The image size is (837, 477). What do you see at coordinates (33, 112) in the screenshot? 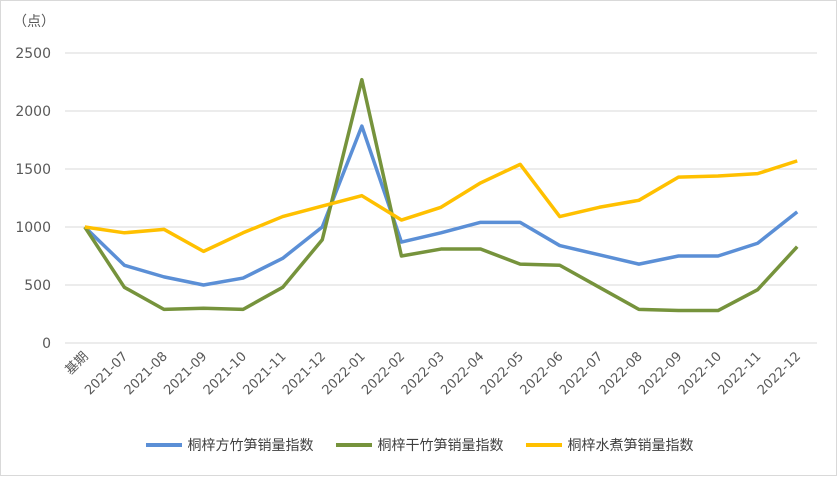
I see `y-tick-label: 2000` at bounding box center [33, 112].